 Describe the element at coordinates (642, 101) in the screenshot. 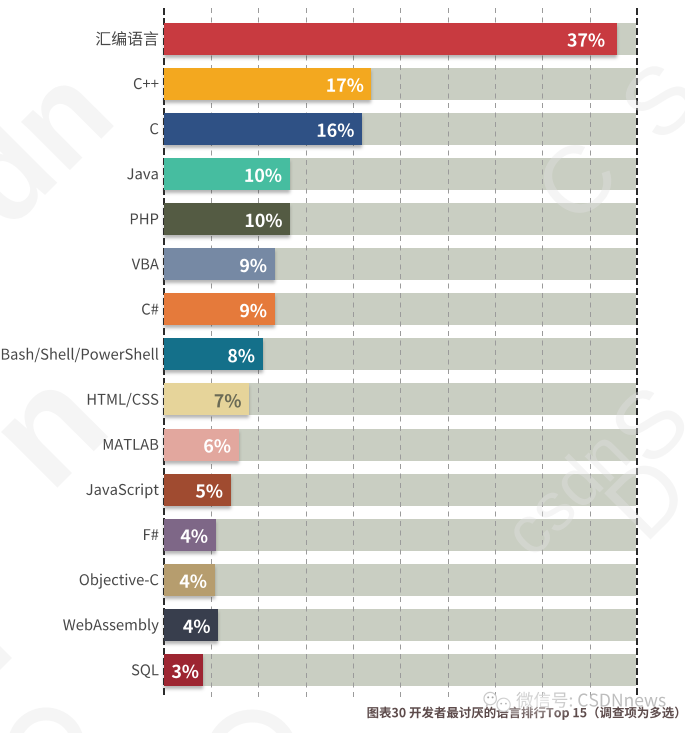

I see `svg-text: S` at that location.